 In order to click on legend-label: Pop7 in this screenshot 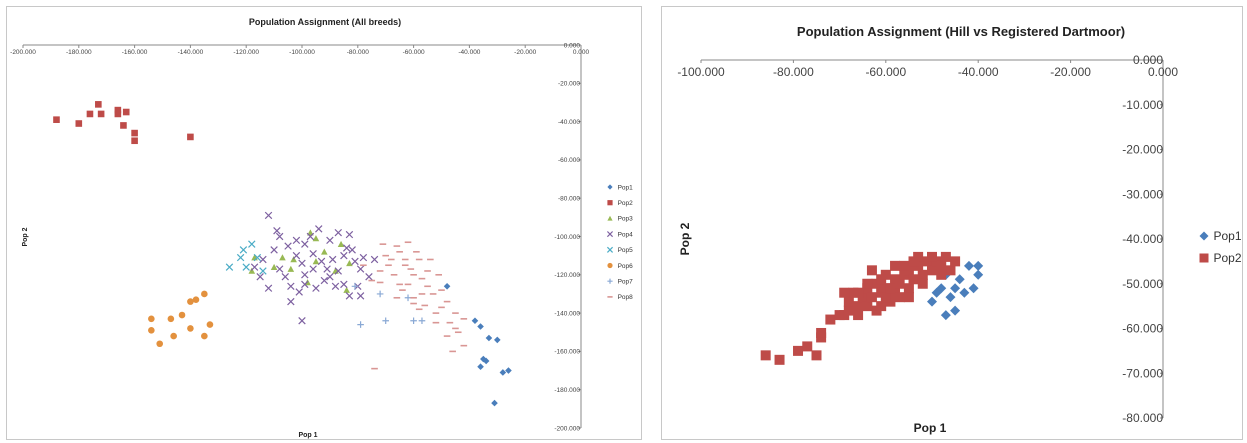, I will do `click(626, 281)`.